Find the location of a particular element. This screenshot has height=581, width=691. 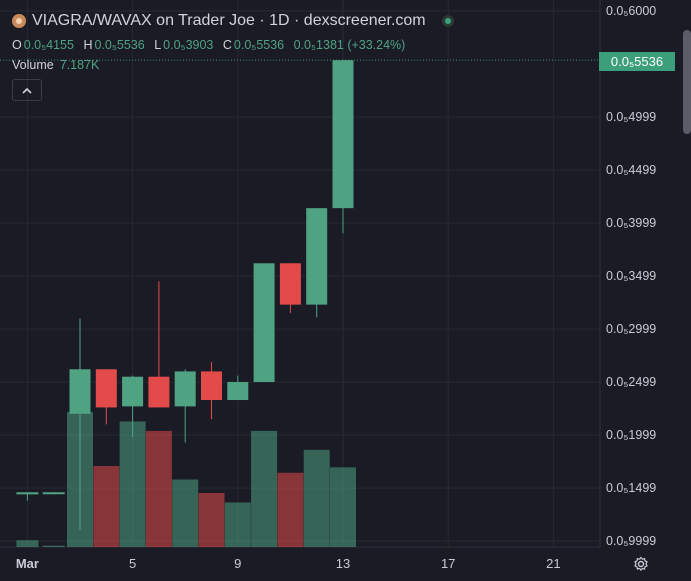

open-label: O is located at coordinates (17, 45).